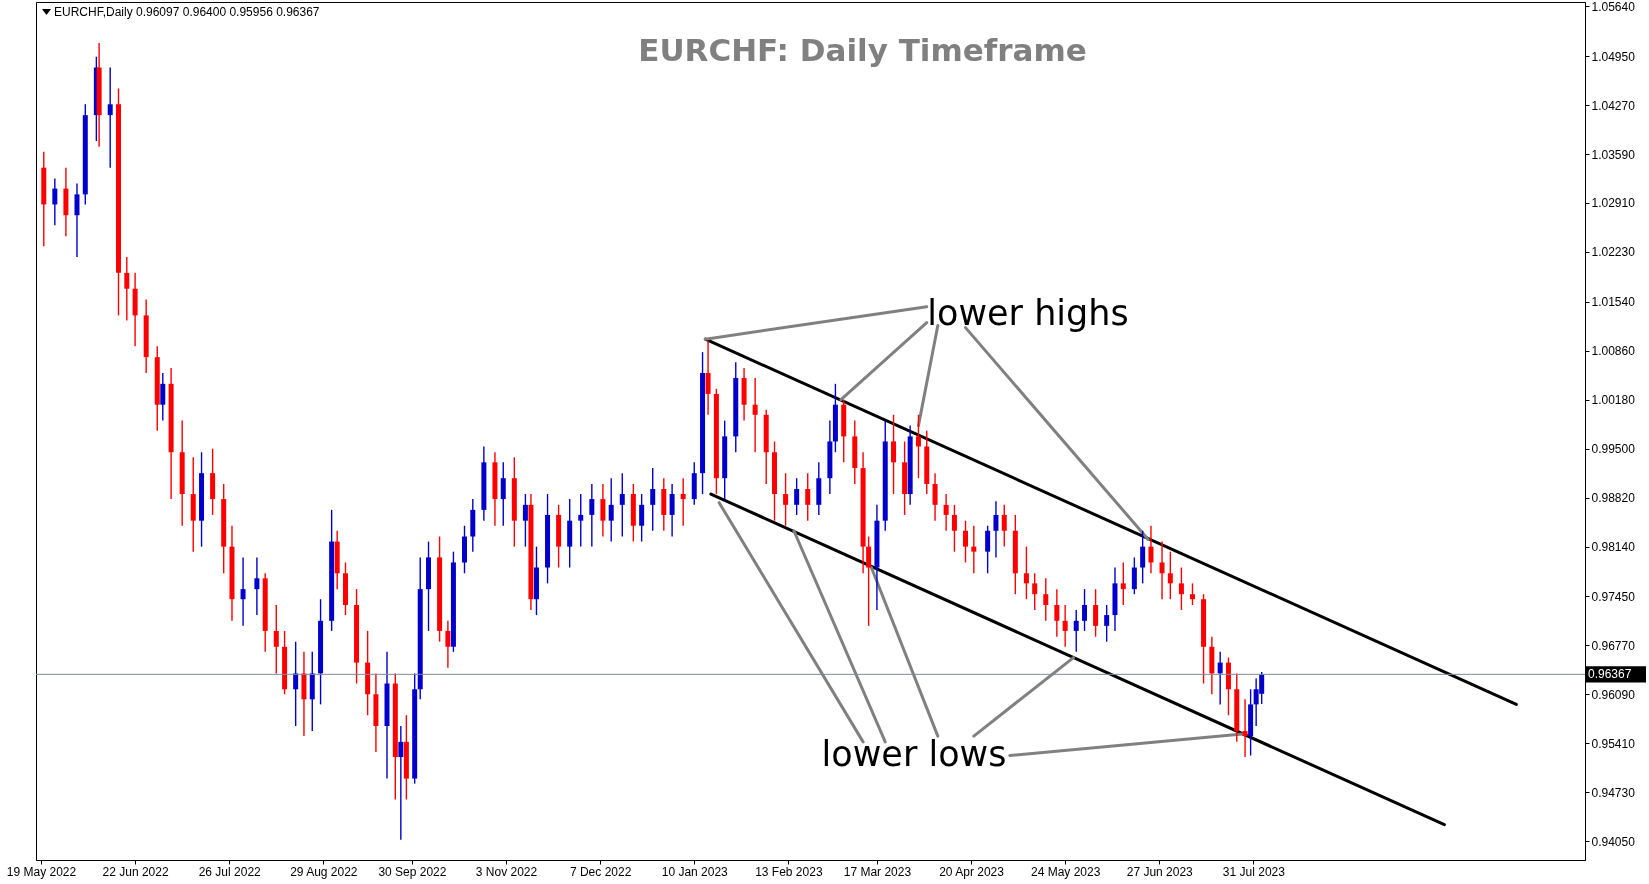 This screenshot has width=1649, height=884. What do you see at coordinates (1613, 7) in the screenshot?
I see `y-tick-label: 1.05640` at bounding box center [1613, 7].